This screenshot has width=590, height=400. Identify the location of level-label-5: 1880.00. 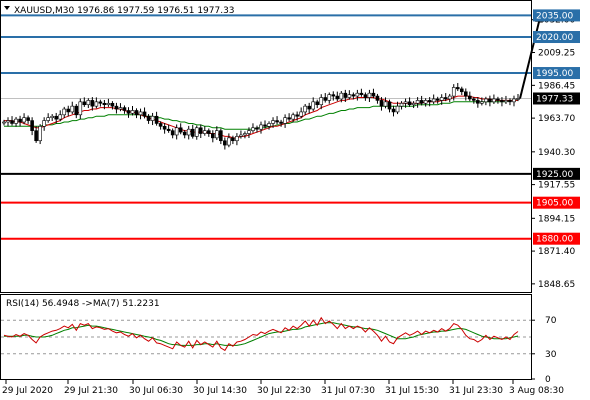
(554, 240).